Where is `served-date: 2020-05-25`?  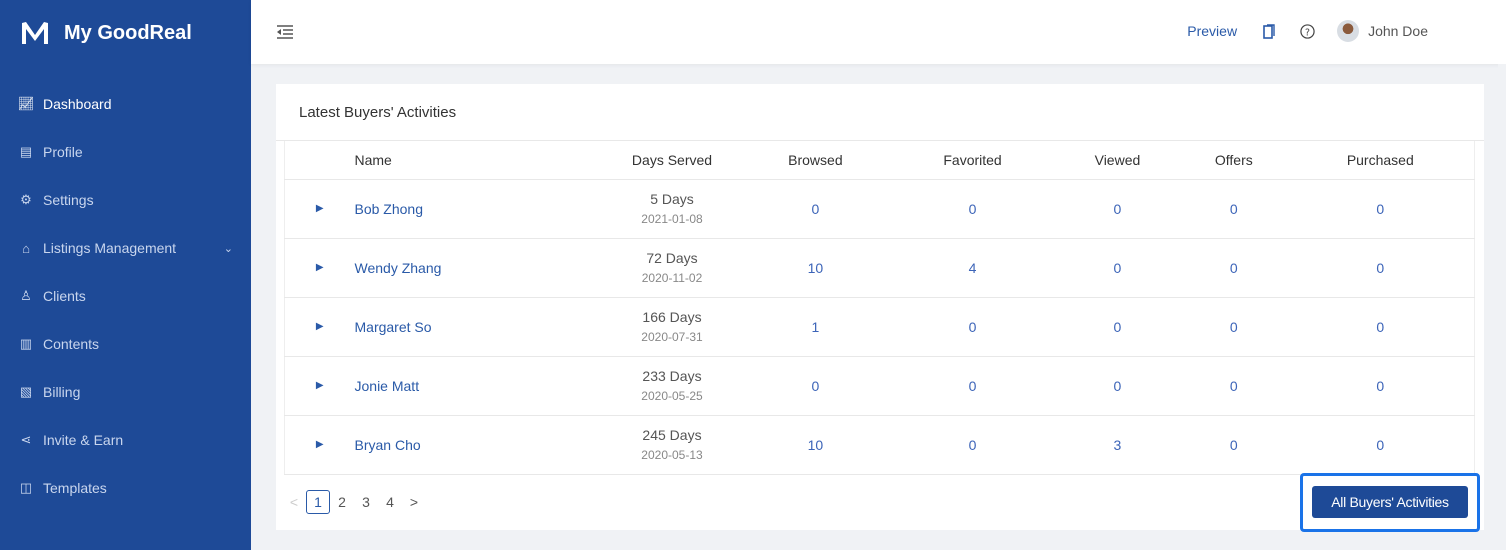
served-date: 2020-05-25 is located at coordinates (672, 395).